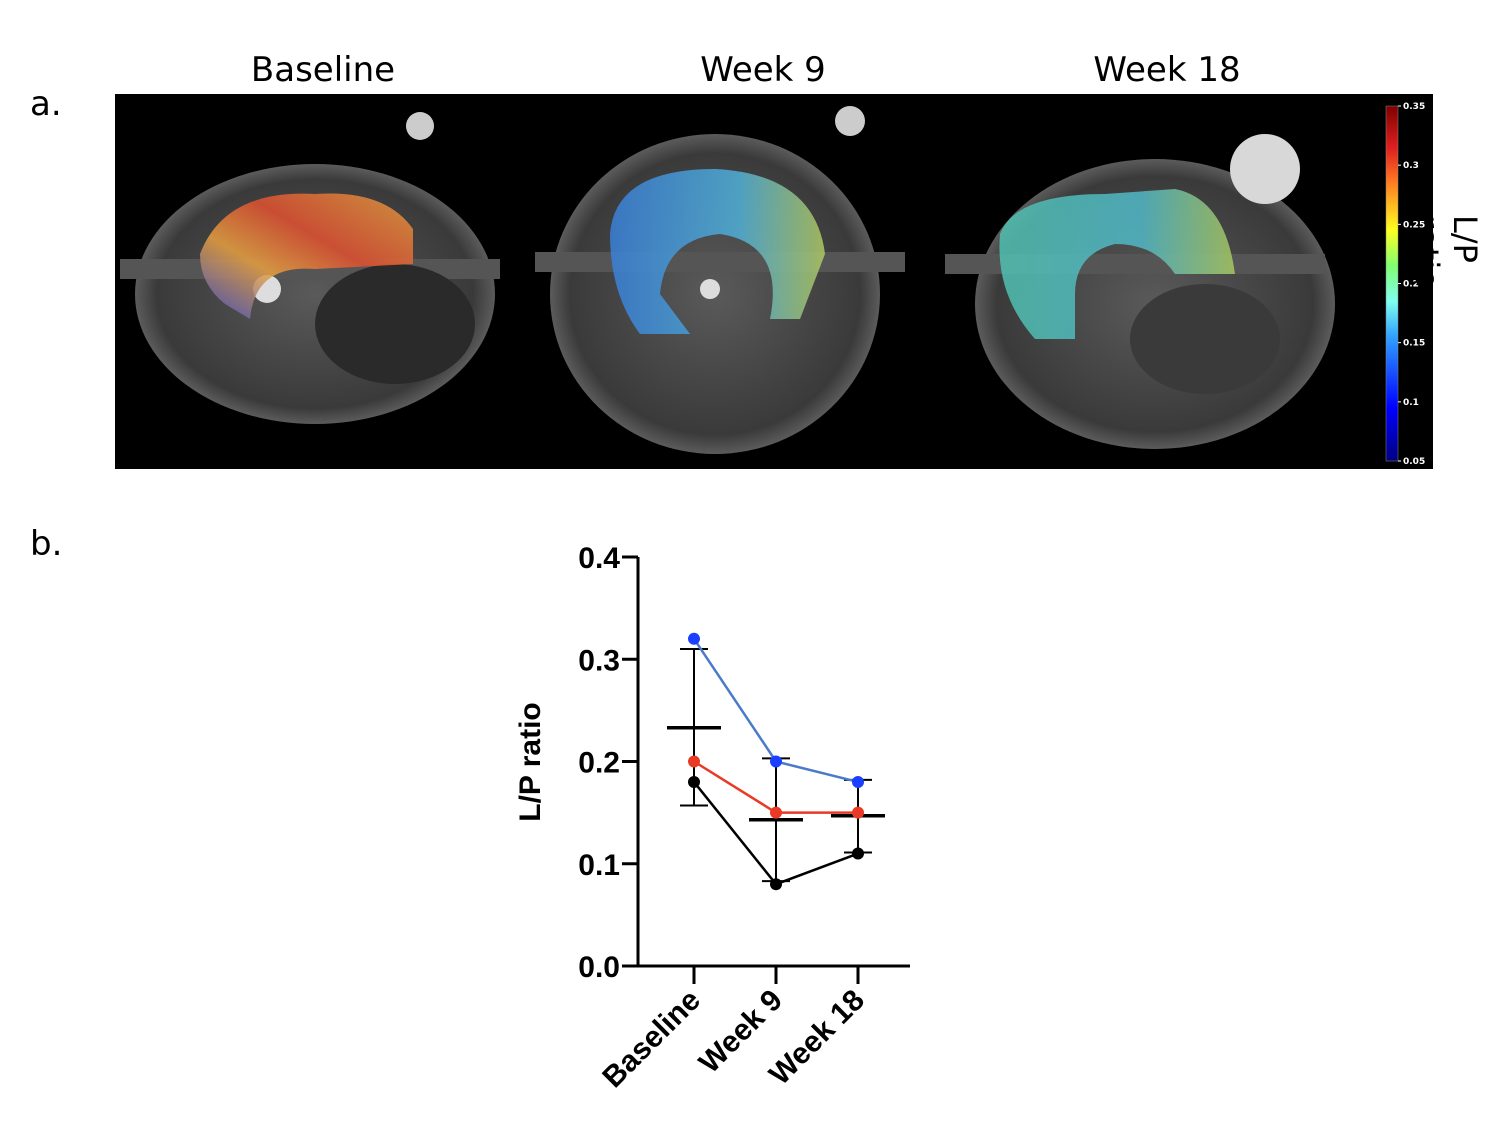 The height and width of the screenshot is (1124, 1510). Describe the element at coordinates (1414, 107) in the screenshot. I see `colorbar-tick-label: 0.35` at that location.